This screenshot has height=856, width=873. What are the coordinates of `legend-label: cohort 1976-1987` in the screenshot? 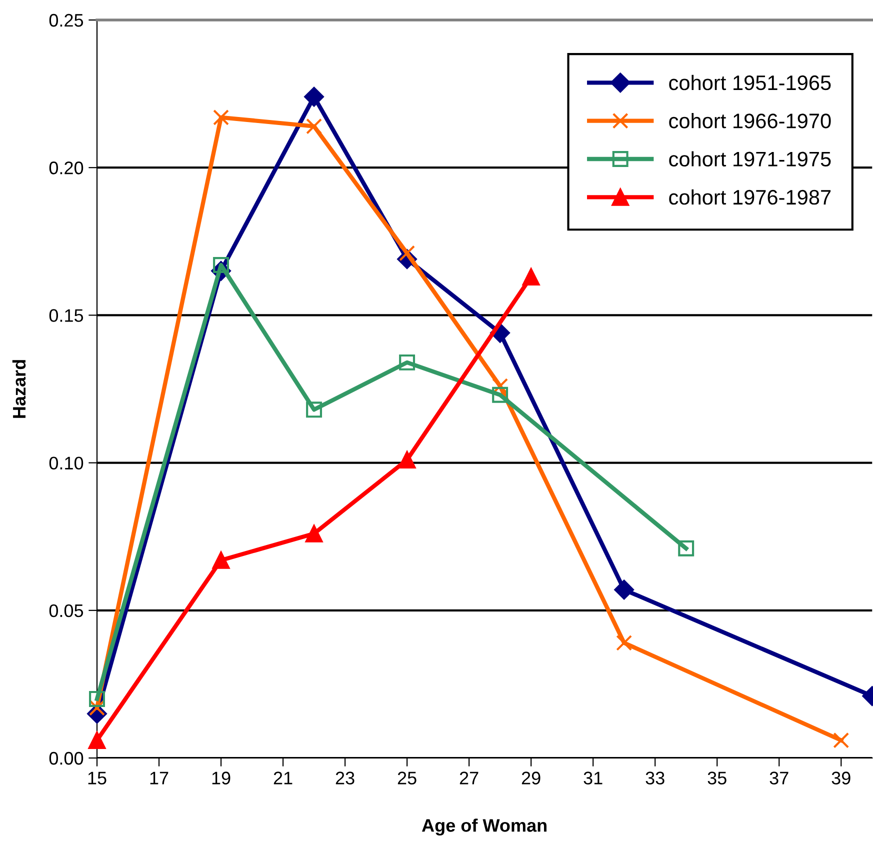 It's located at (750, 197).